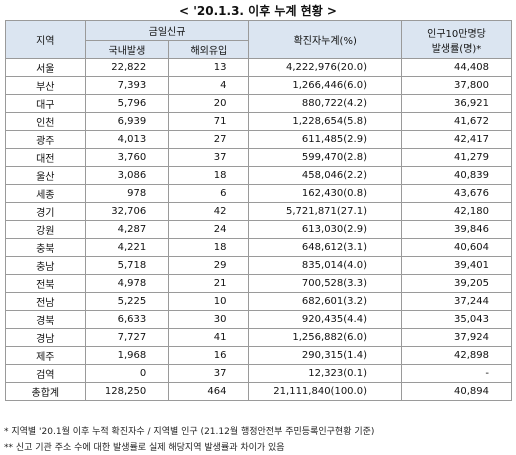 Image resolution: width=516 pixels, height=455 pixels. I want to click on table-cell: 4,221, so click(127, 247).